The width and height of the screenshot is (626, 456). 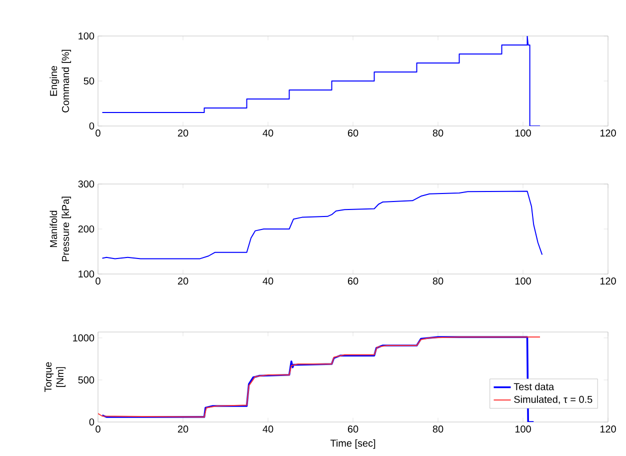 I want to click on y-tick-label: 500, so click(x=86, y=380).